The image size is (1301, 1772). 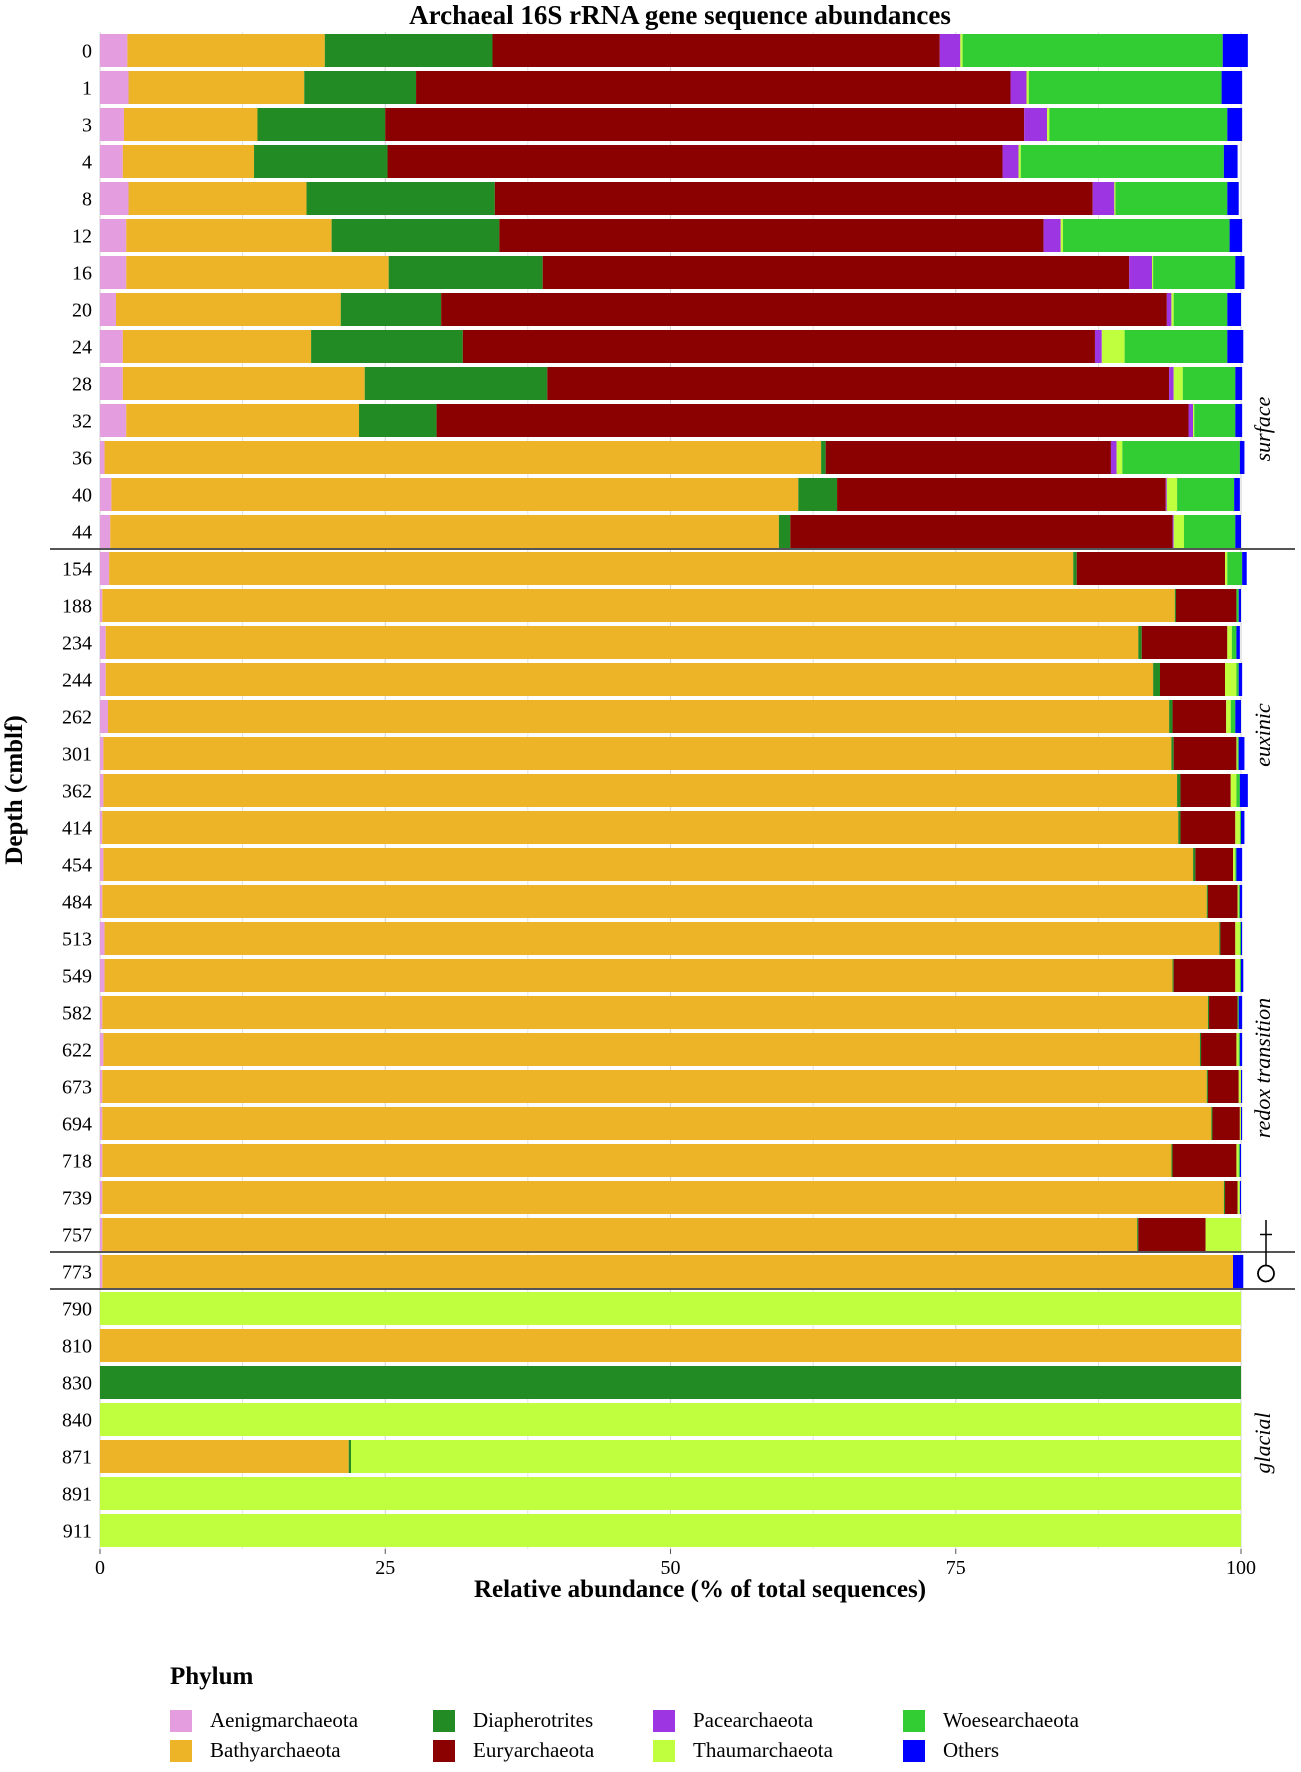 I want to click on y-tick-label: 4, so click(x=87, y=163).